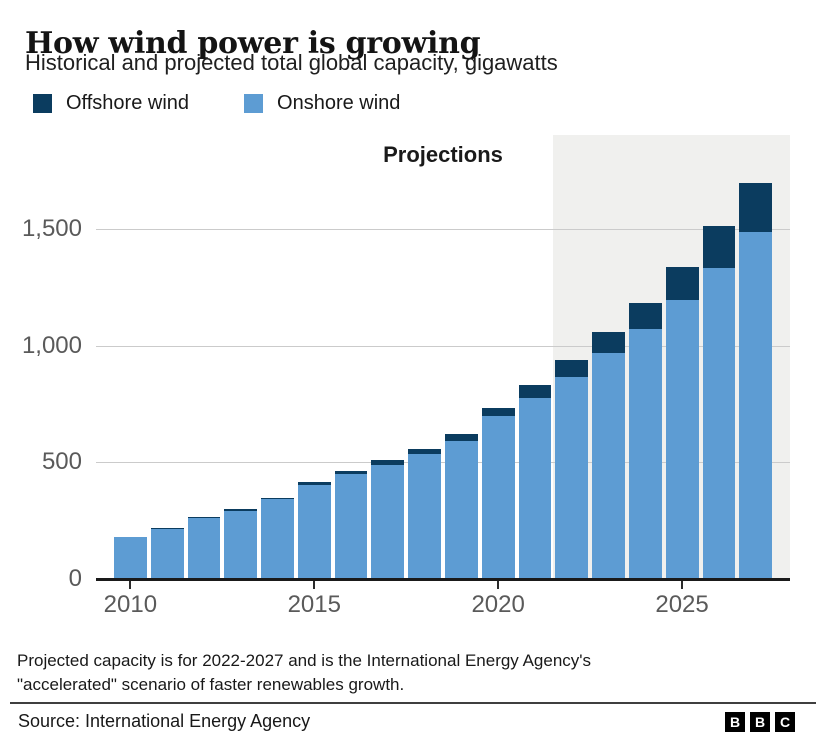 The height and width of the screenshot is (754, 824). I want to click on bar-2020, so click(498, 356).